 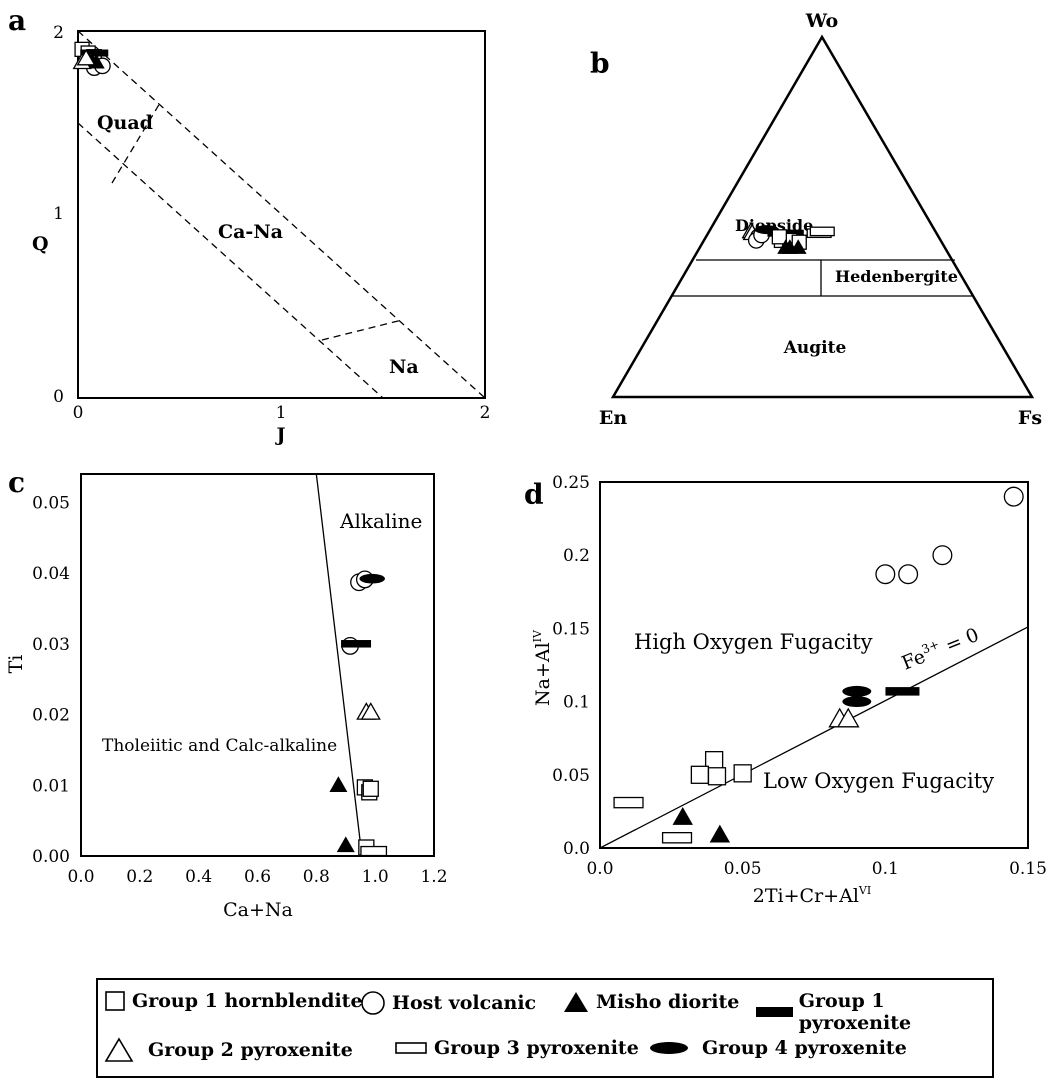 What do you see at coordinates (885, 869) in the screenshot?
I see `panel-d-xtick-2: 0.1` at bounding box center [885, 869].